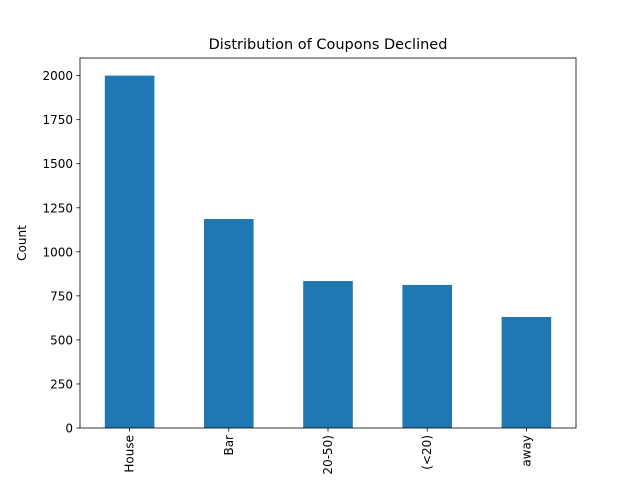 The height and width of the screenshot is (480, 640). Describe the element at coordinates (61, 296) in the screenshot. I see `y-tick-label-3: 750` at that location.